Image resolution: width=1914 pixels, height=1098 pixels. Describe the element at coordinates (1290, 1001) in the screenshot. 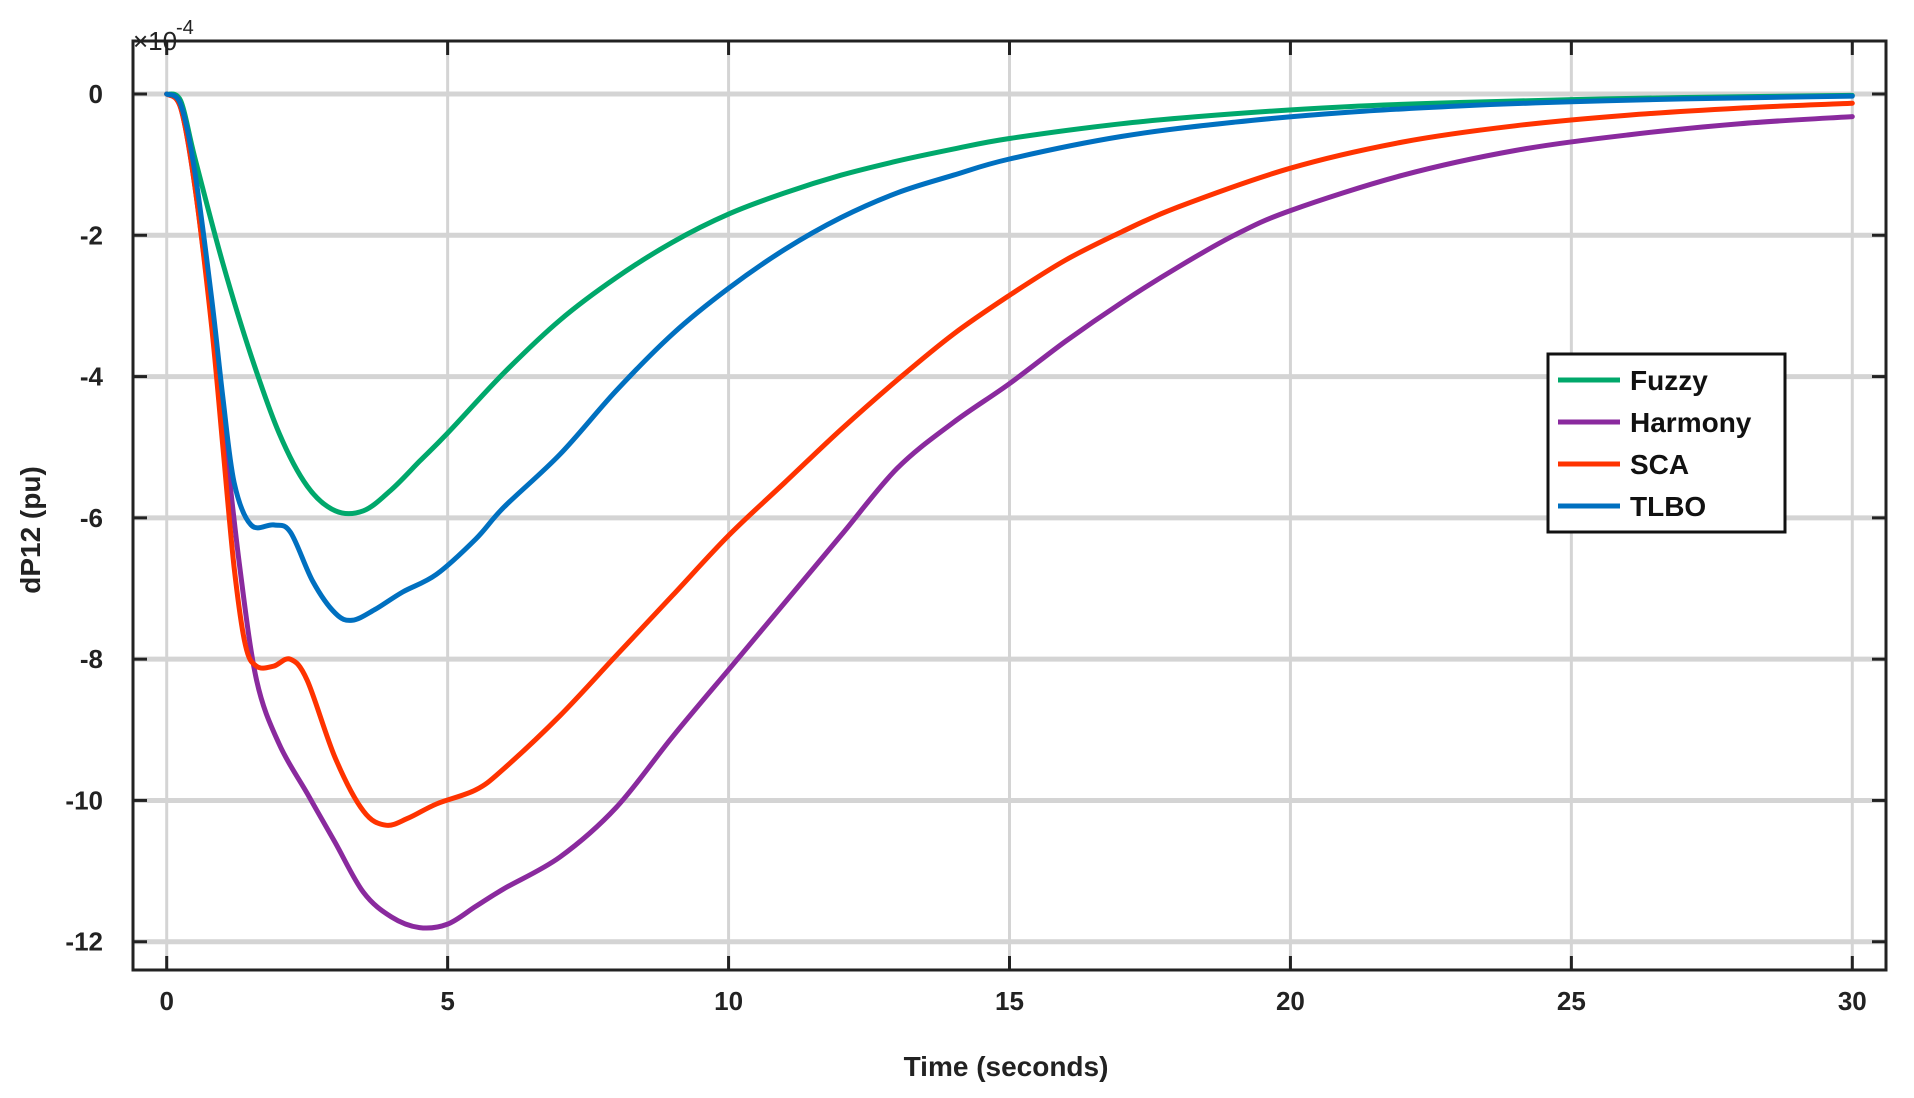

I see `x-tick-label: 20` at that location.